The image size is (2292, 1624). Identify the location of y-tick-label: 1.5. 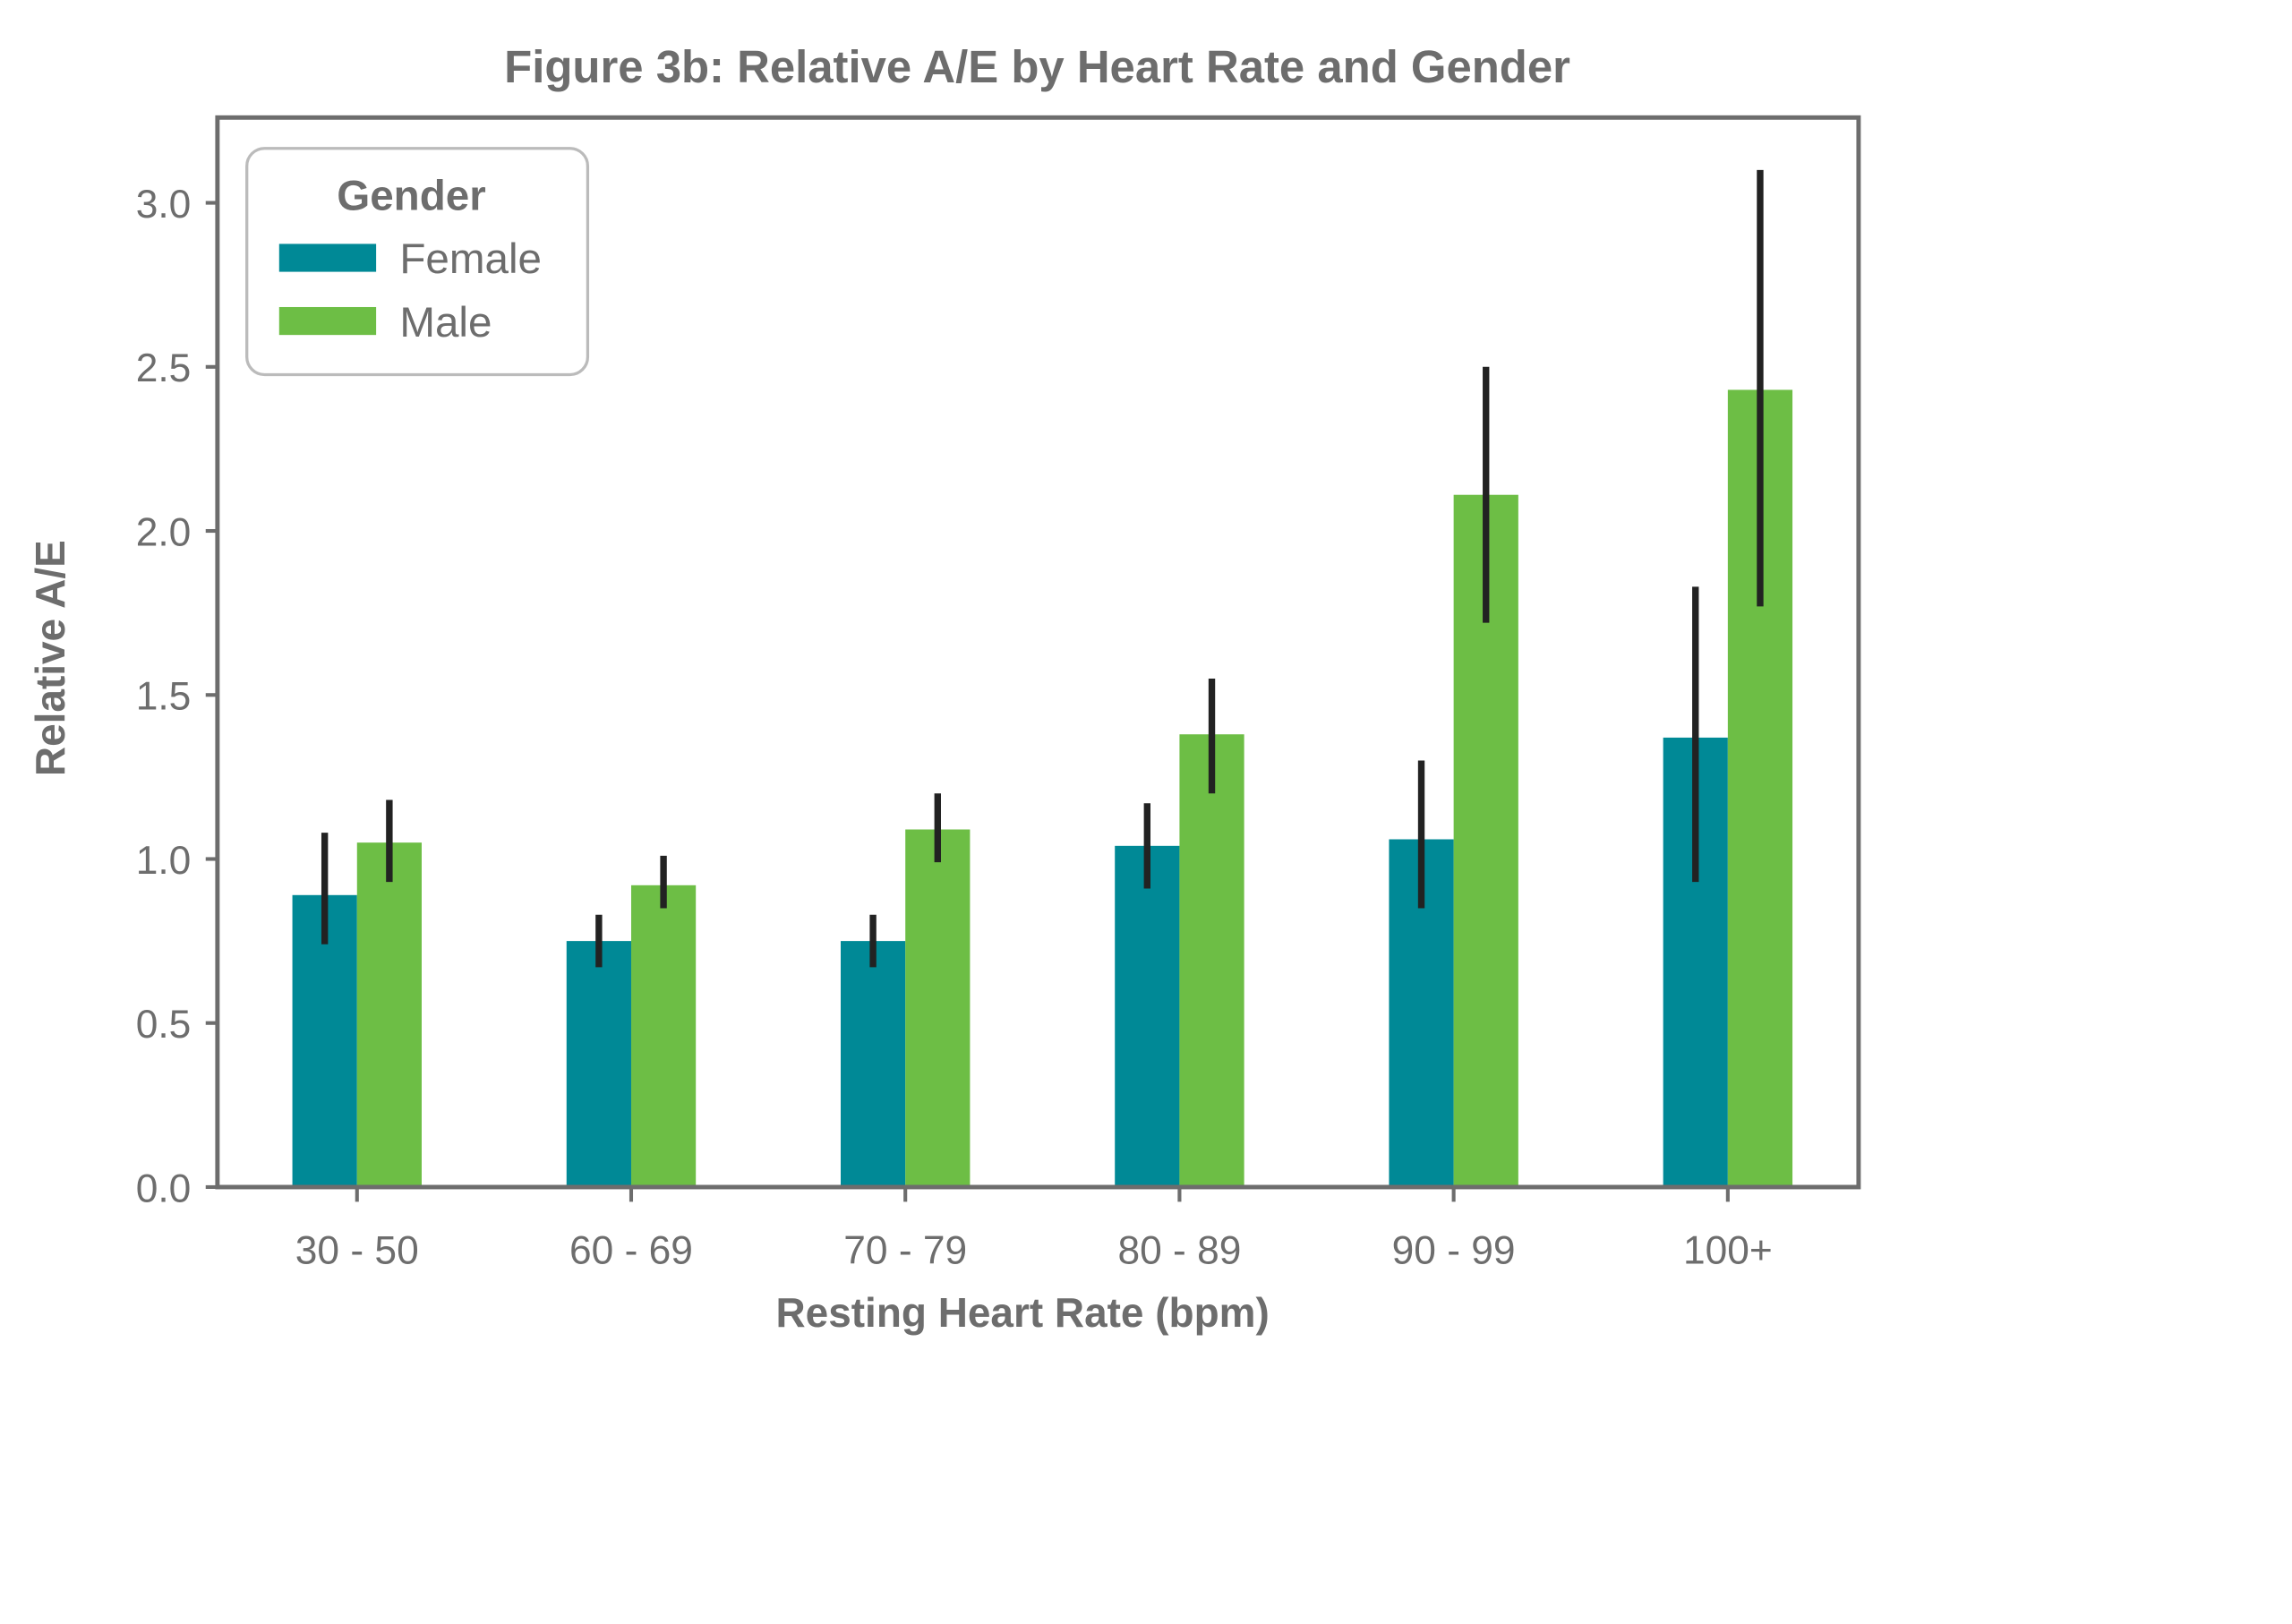
(164, 697).